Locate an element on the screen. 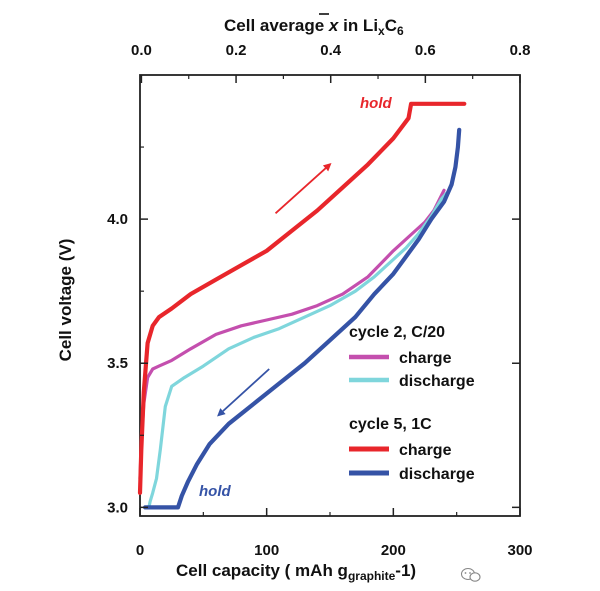 The height and width of the screenshot is (591, 600). x-tick-label: 200 is located at coordinates (393, 550).